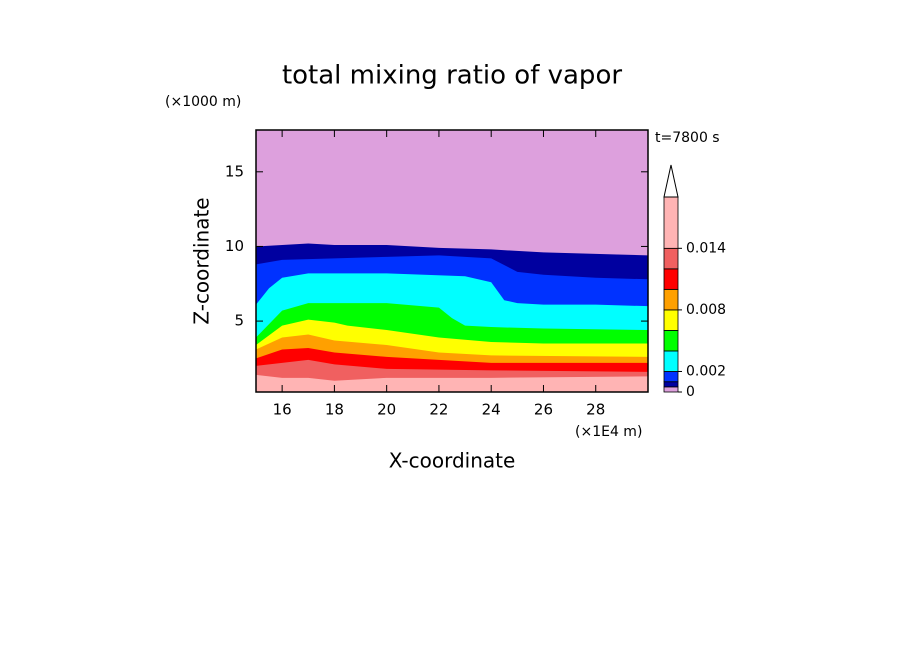 The height and width of the screenshot is (654, 904). I want to click on time-label: t=7800 s, so click(687, 138).